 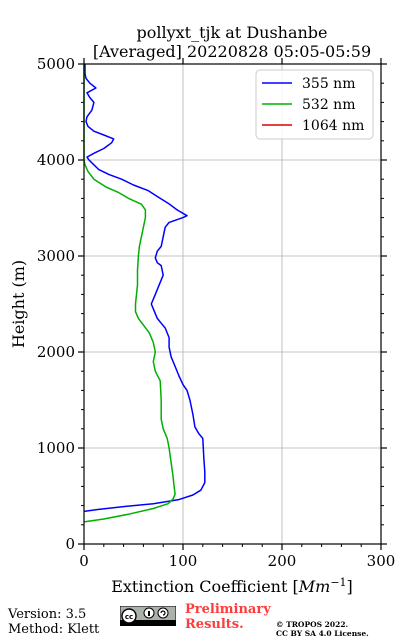 I want to click on copyright-notice: © TROPOS 2022. CC BY SA 4.0 License., so click(x=336, y=629).